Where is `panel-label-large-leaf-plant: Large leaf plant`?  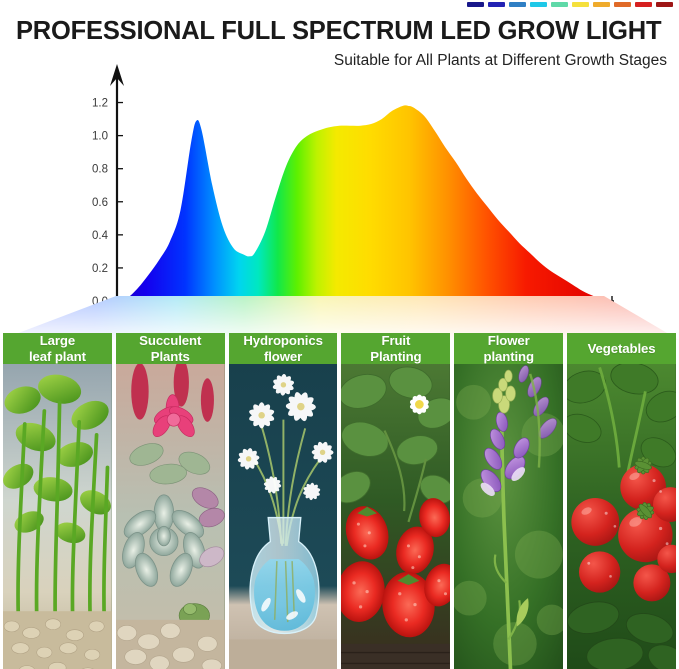 panel-label-large-leaf-plant: Large leaf plant is located at coordinates (57, 348).